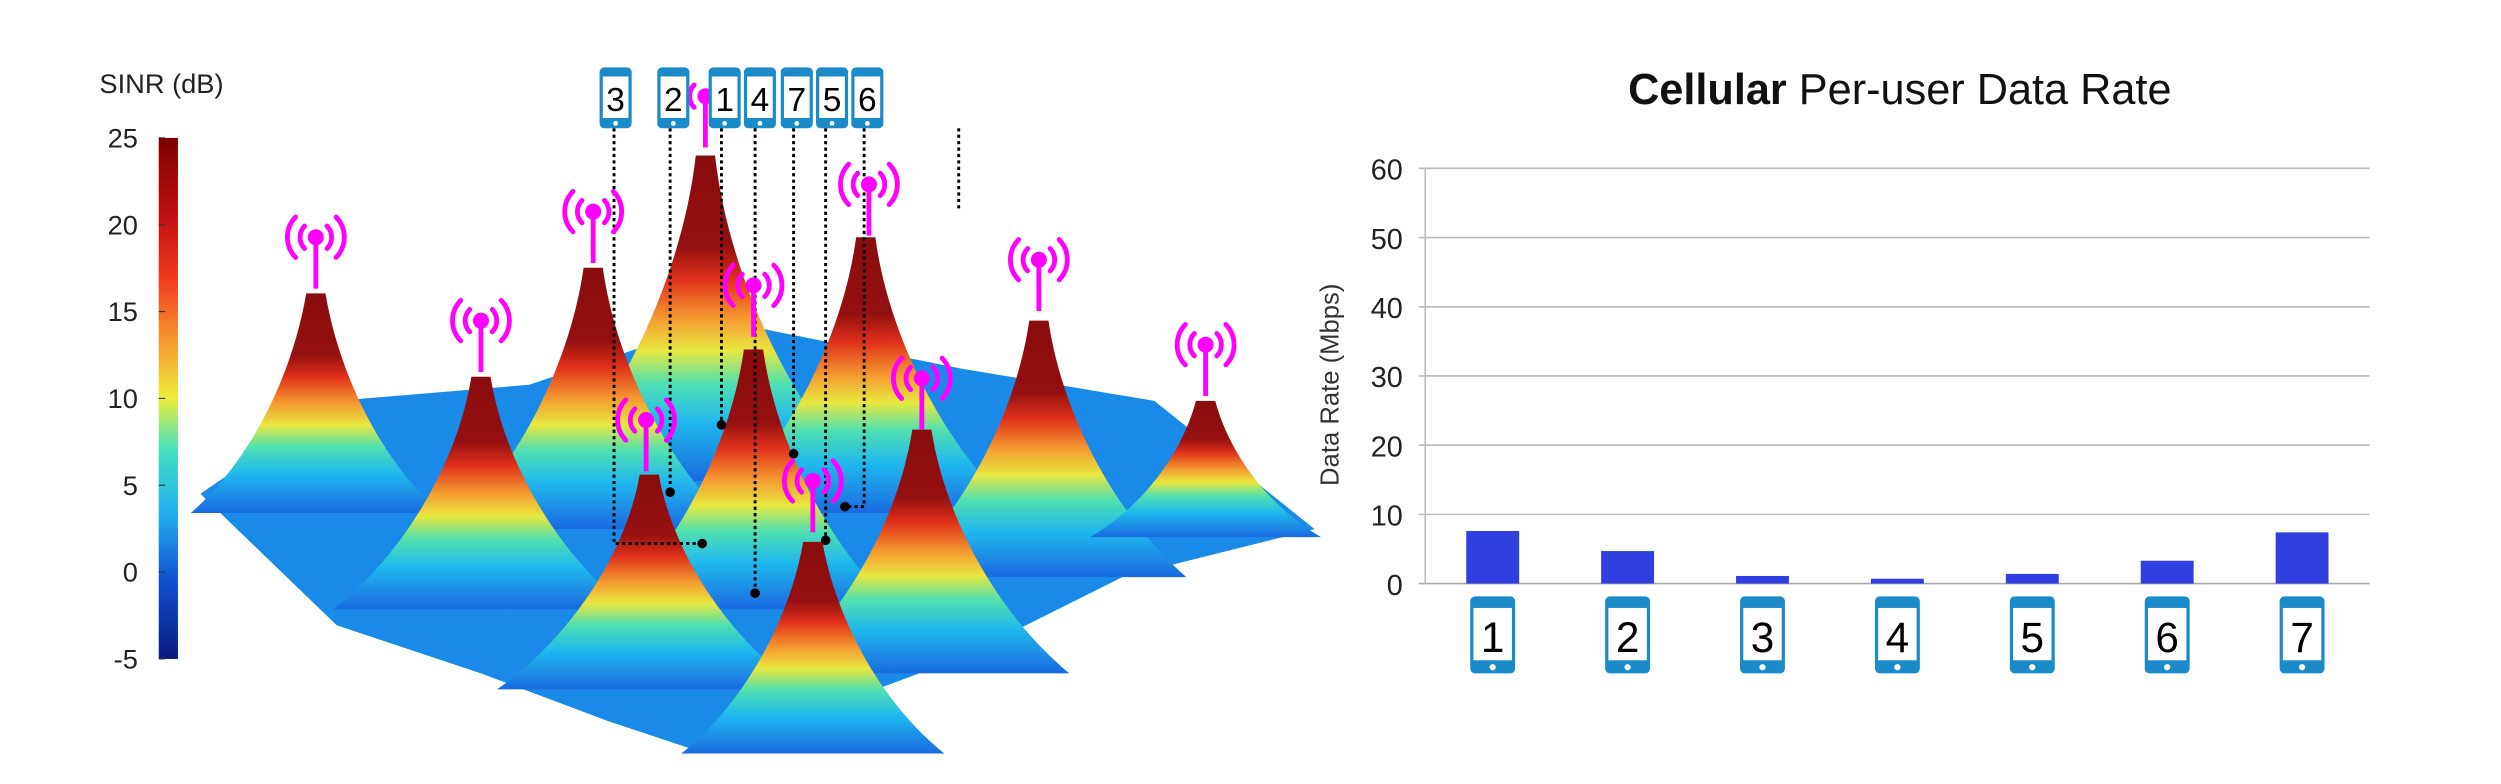  I want to click on colorbar-tick-label: -5, so click(126, 659).